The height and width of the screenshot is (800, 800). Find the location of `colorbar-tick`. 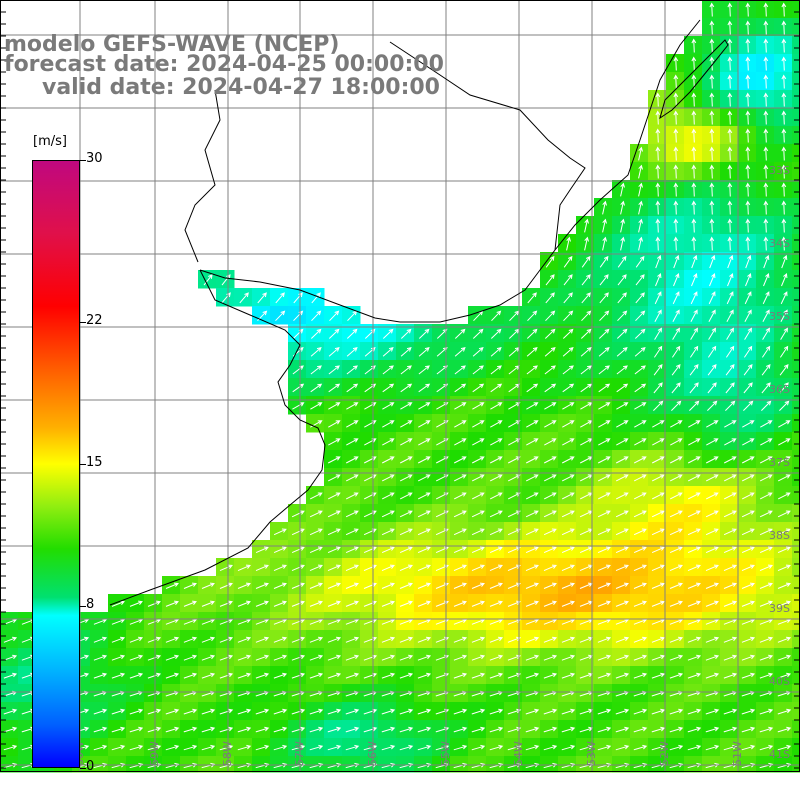

colorbar-tick is located at coordinates (83, 323).